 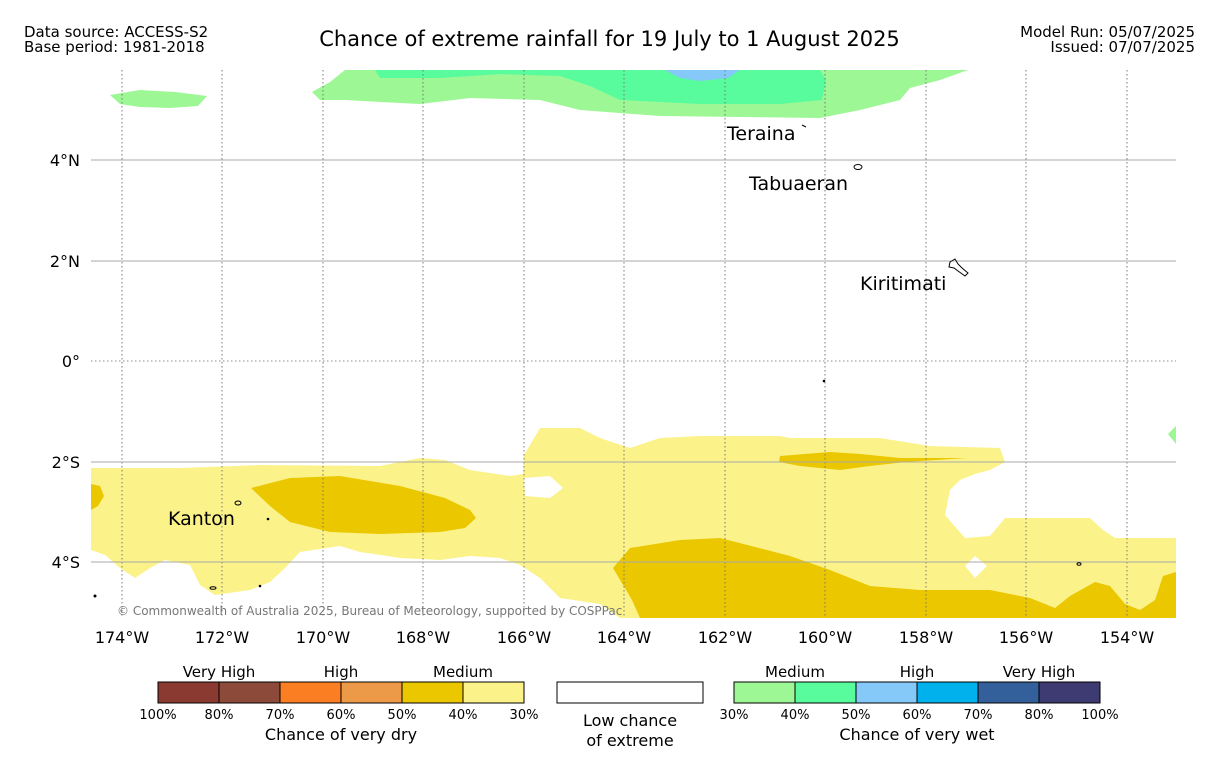 I want to click on place-label-kanton: Kanton, so click(x=201, y=519).